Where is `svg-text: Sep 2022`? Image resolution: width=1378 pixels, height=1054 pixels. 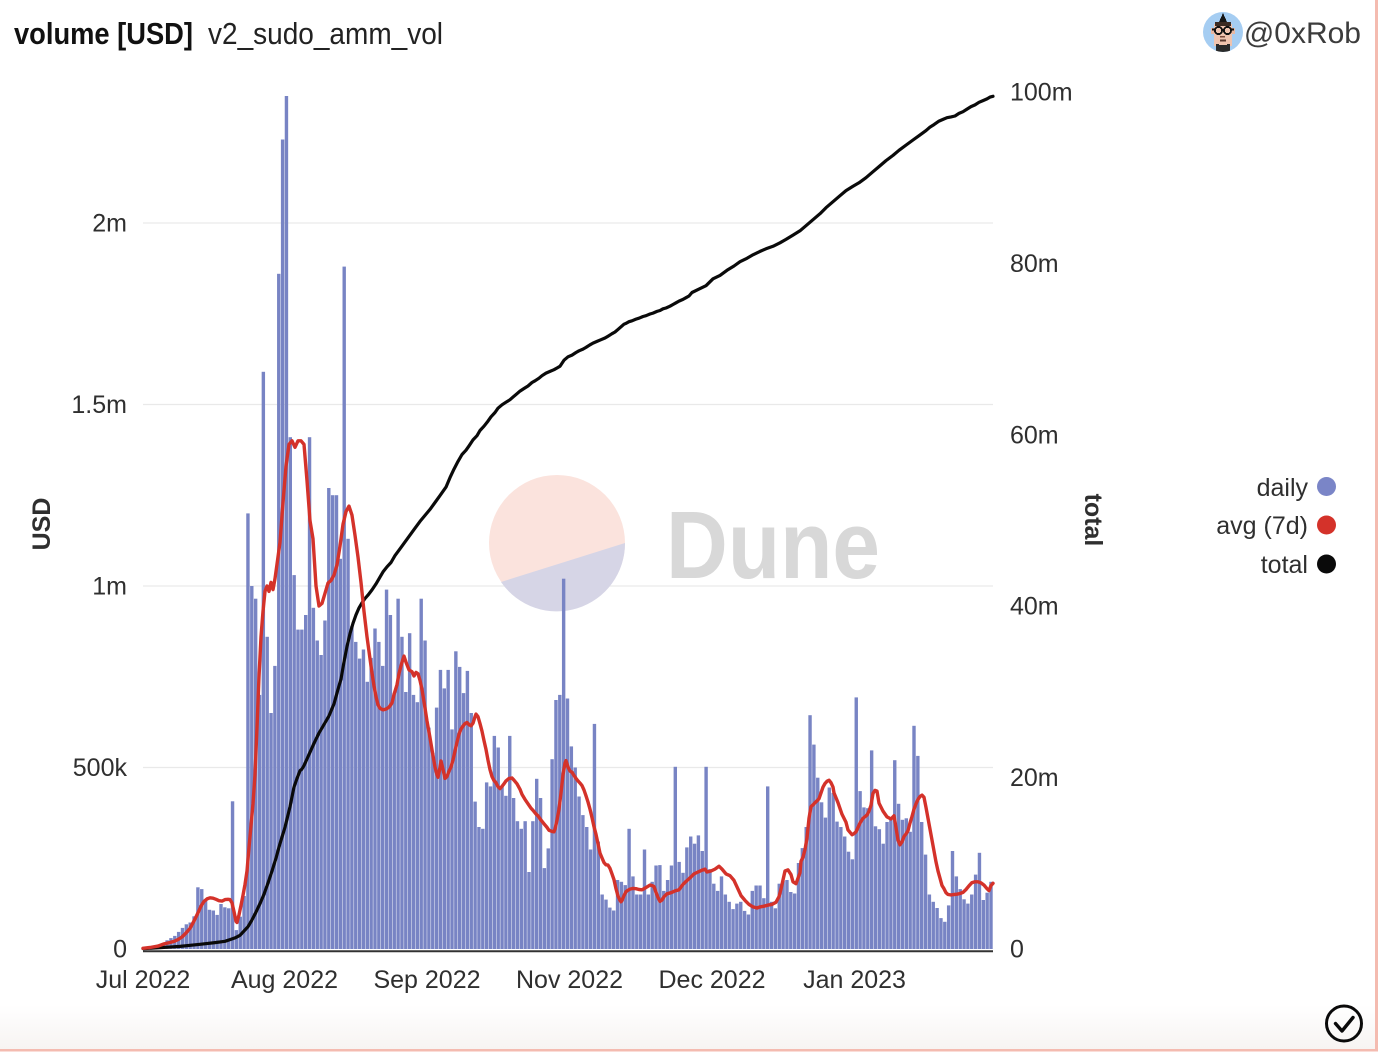 svg-text: Sep 2022 is located at coordinates (426, 980).